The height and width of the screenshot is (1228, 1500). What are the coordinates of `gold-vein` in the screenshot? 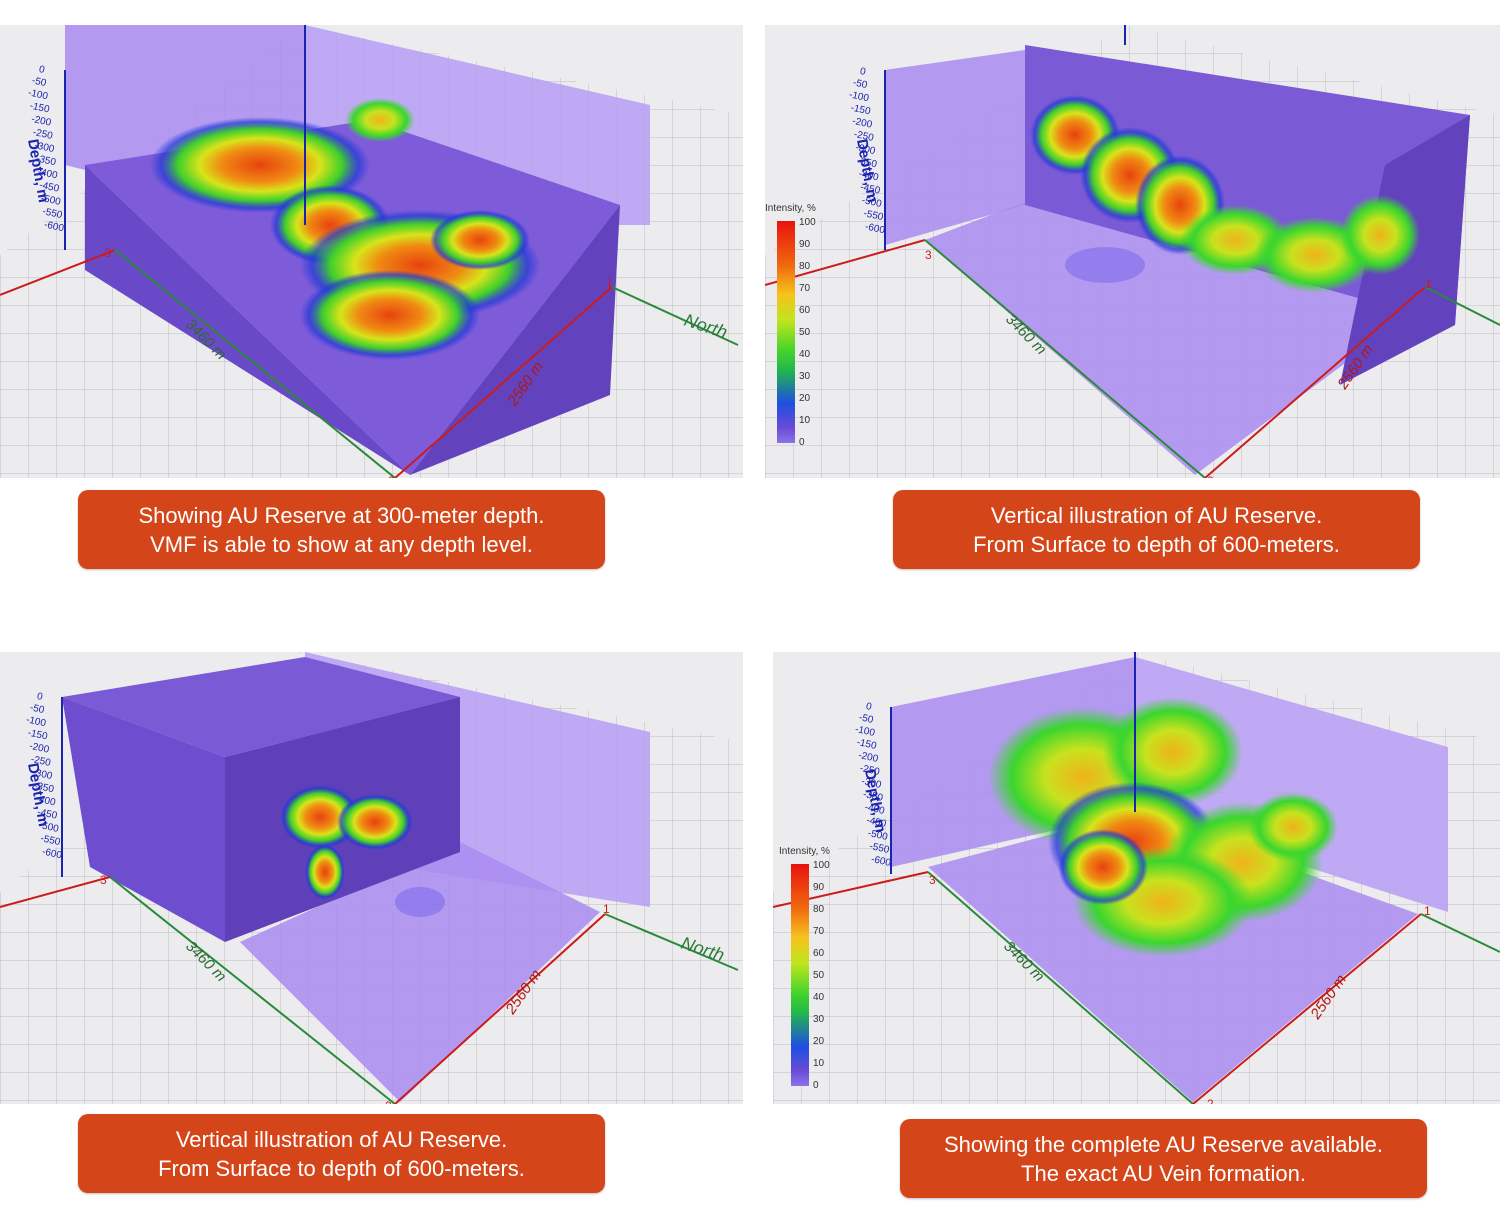 It's located at (1225, 194).